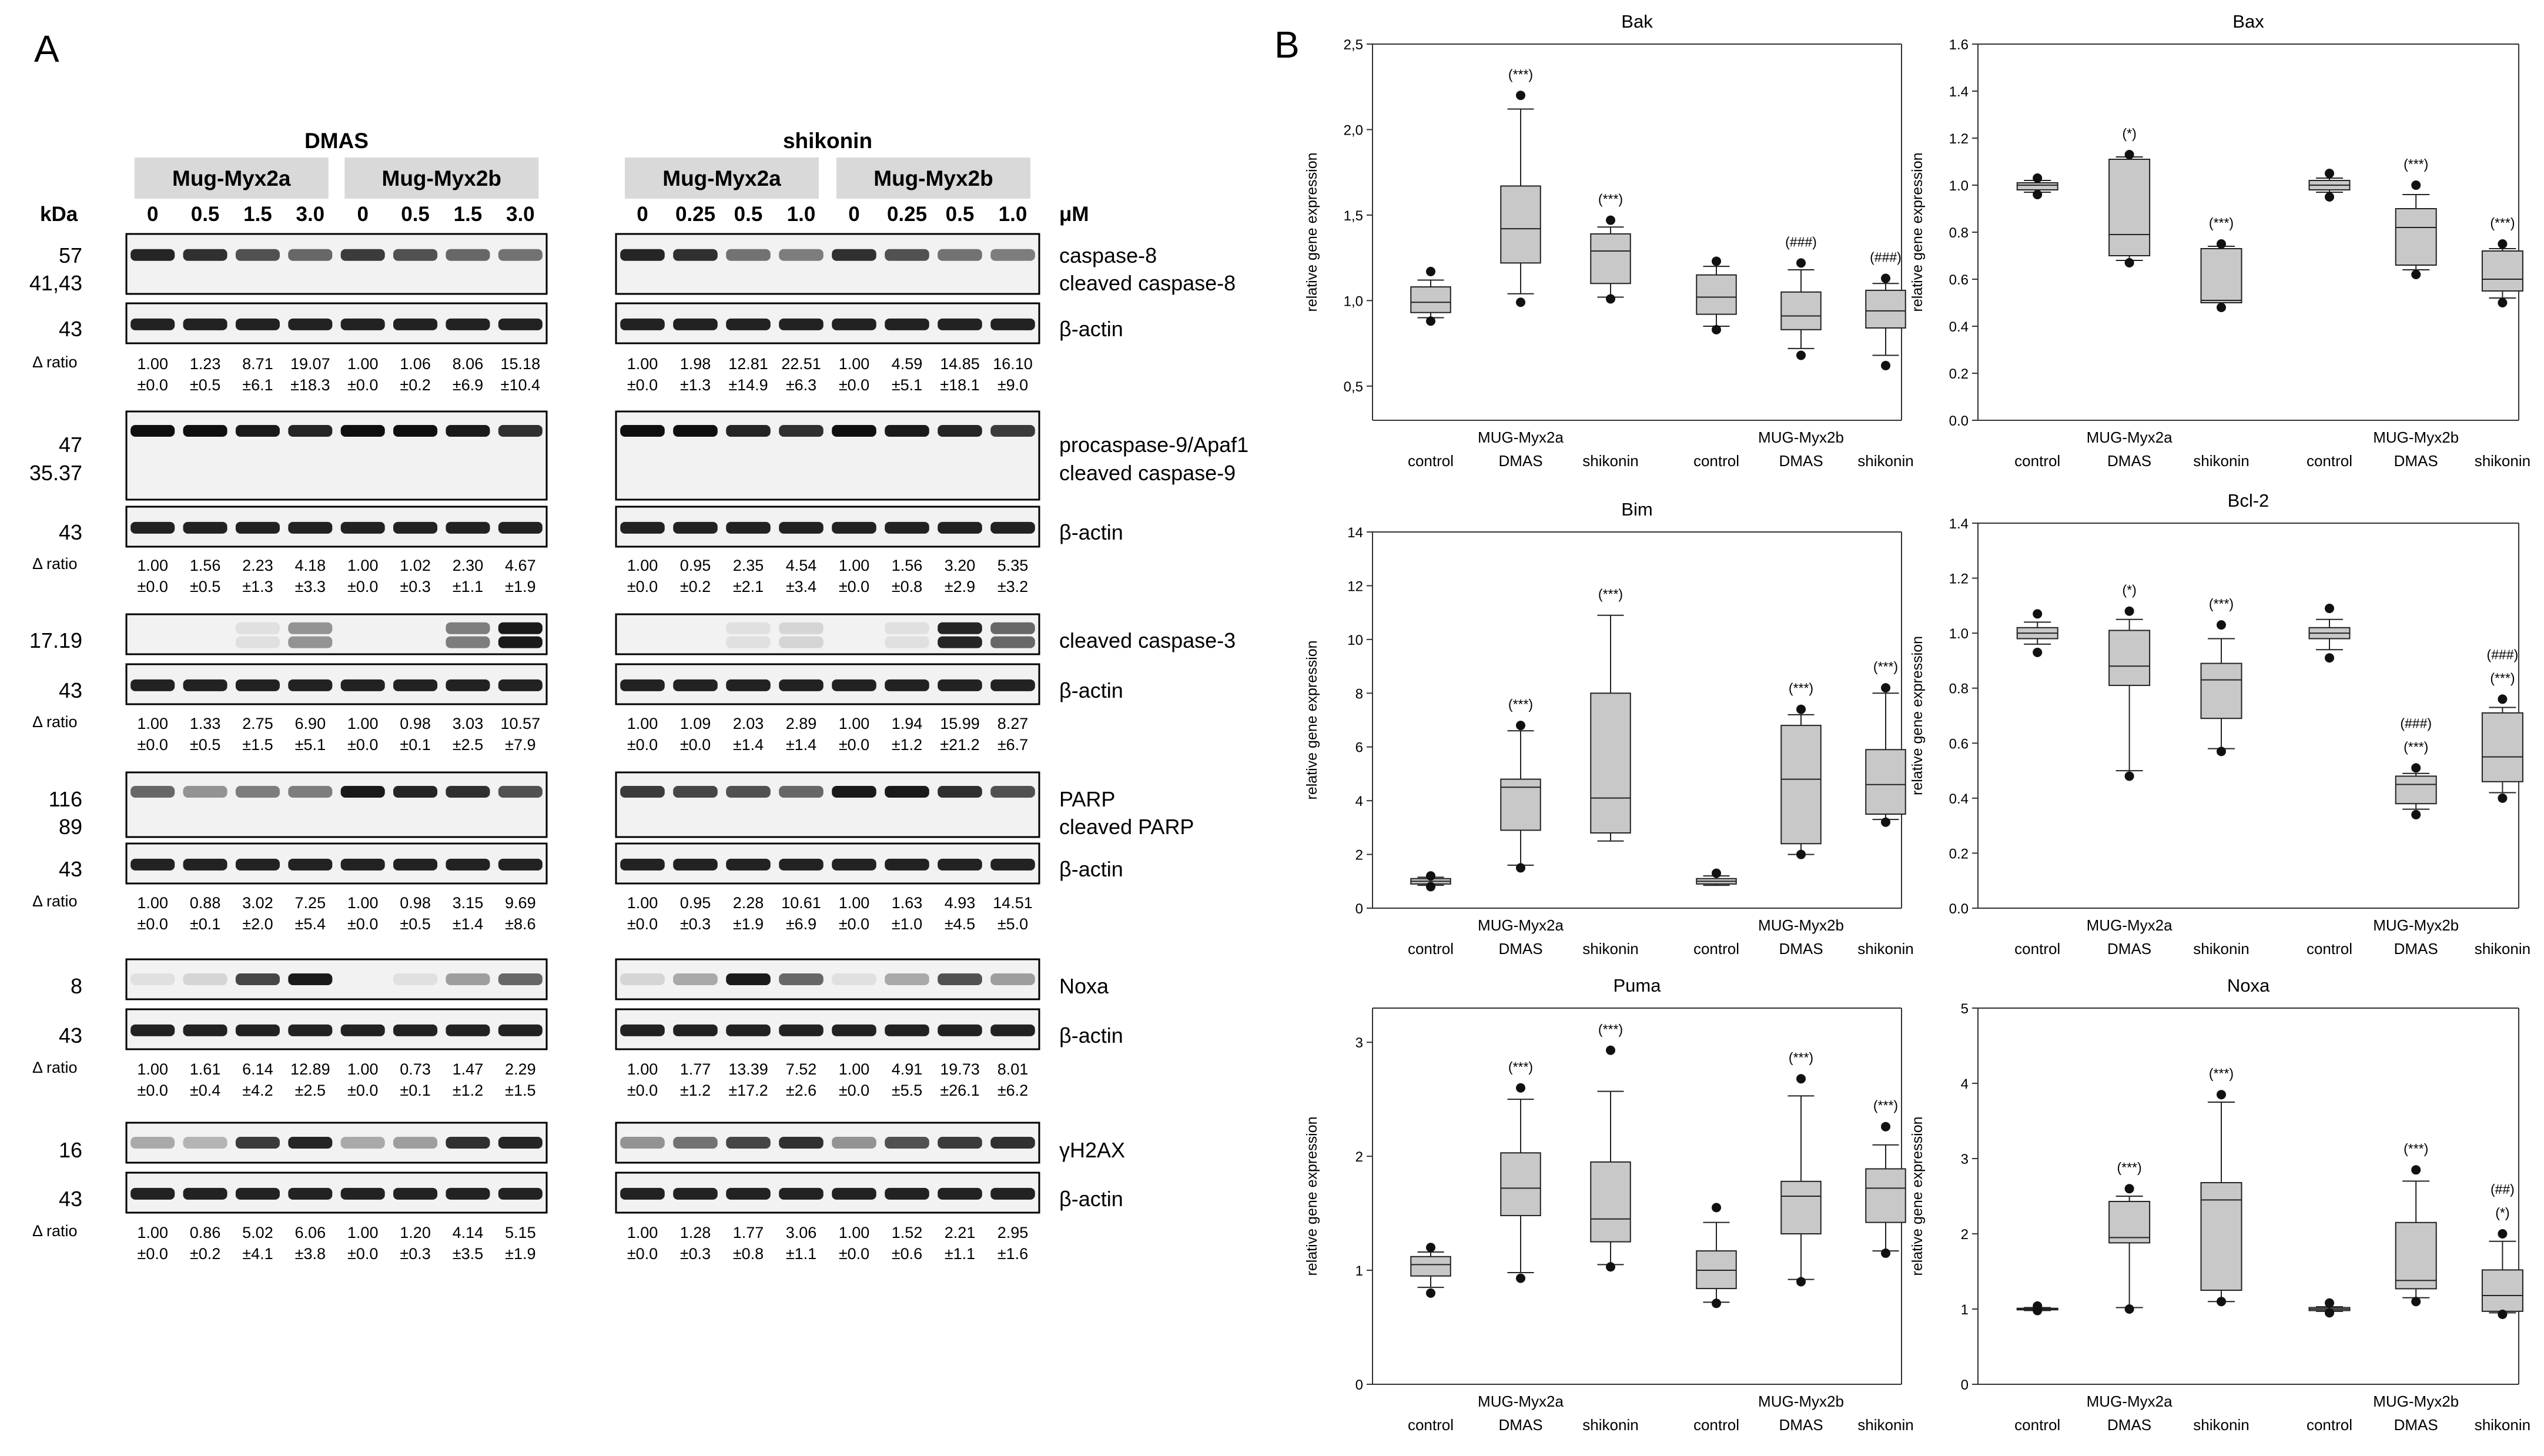 The image size is (2544, 1456). Describe the element at coordinates (520, 214) in the screenshot. I see `dose-label: 3.0` at that location.